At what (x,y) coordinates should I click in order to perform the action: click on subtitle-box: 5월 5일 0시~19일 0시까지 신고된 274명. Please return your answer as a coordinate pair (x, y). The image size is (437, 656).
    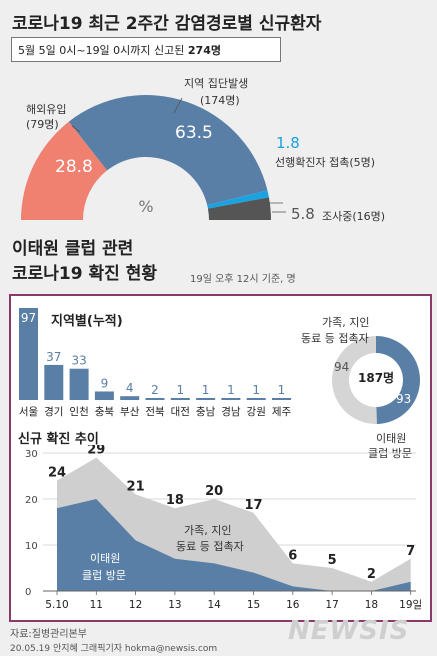
    Looking at the image, I should click on (146, 49).